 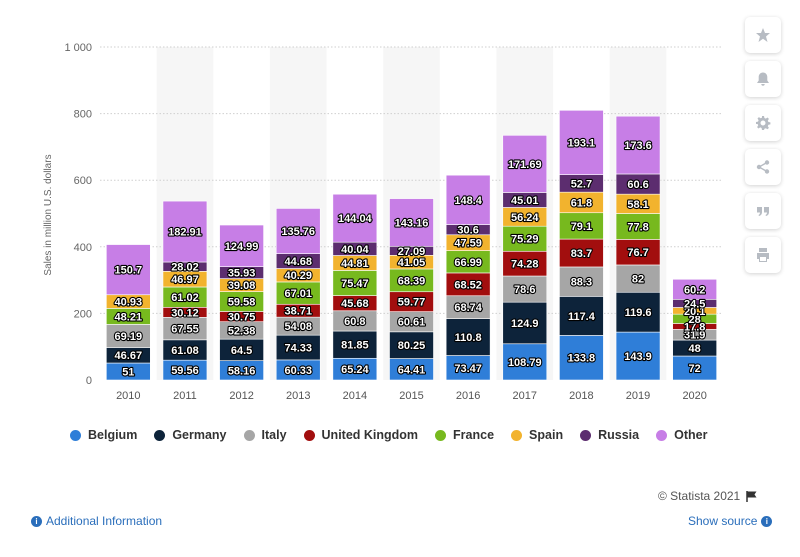 I want to click on data-label: 135.76, so click(x=298, y=232).